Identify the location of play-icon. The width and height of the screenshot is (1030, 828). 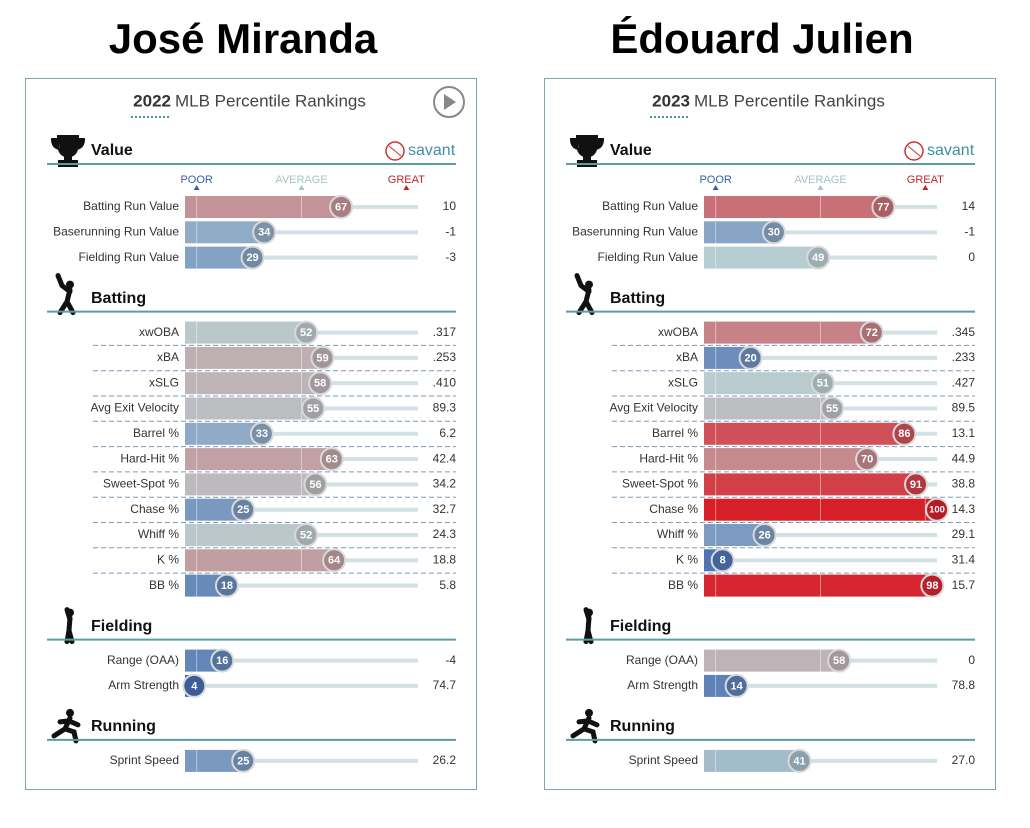
(450, 102).